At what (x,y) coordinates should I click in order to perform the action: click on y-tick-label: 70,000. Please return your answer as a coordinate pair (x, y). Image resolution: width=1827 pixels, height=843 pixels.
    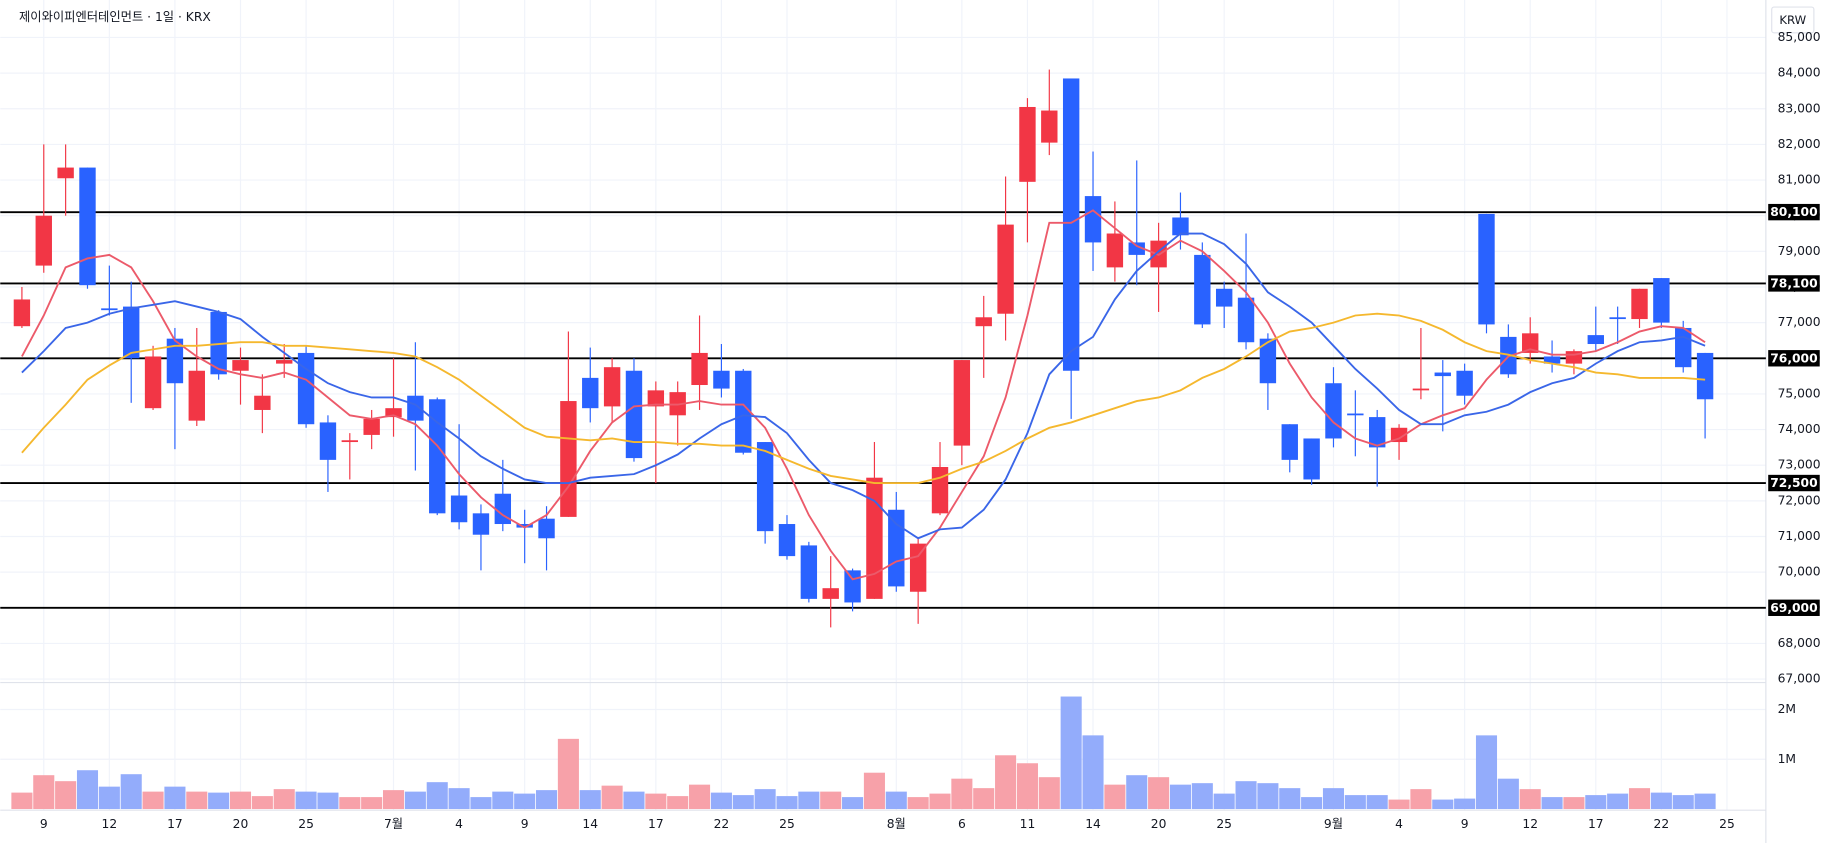
    Looking at the image, I should click on (1799, 572).